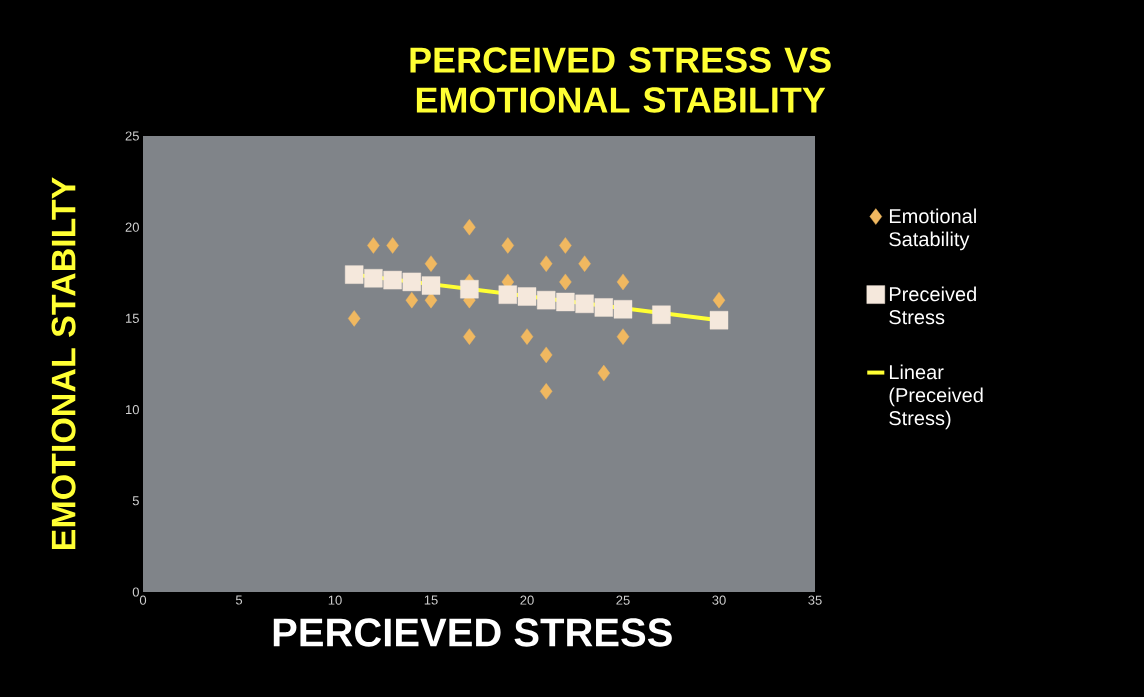 This screenshot has width=1144, height=697. I want to click on legend-label: Preceived Stress, so click(932, 305).